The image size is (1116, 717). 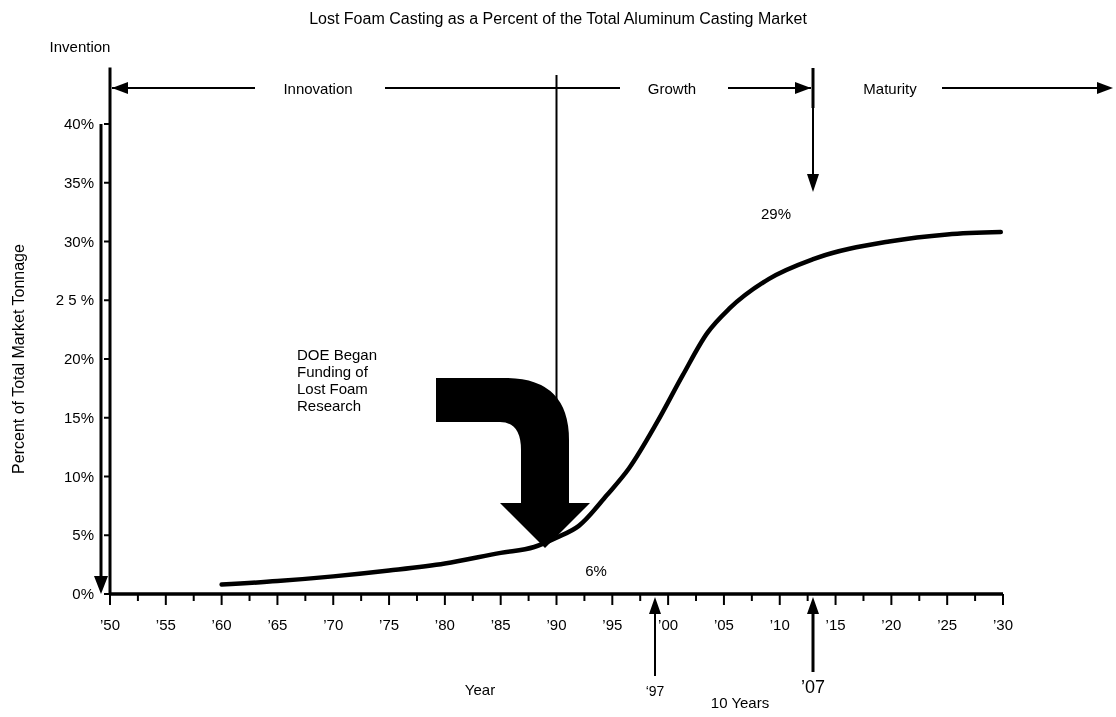 What do you see at coordinates (779, 624) in the screenshot?
I see `x-tick-label: ’10` at bounding box center [779, 624].